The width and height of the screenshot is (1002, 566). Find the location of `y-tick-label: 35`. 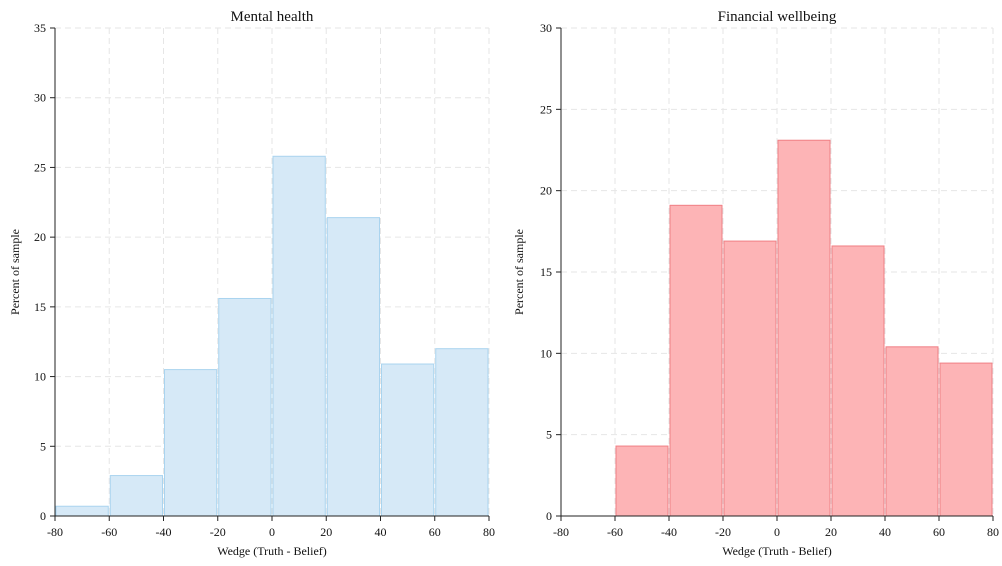

y-tick-label: 35 is located at coordinates (40, 28).